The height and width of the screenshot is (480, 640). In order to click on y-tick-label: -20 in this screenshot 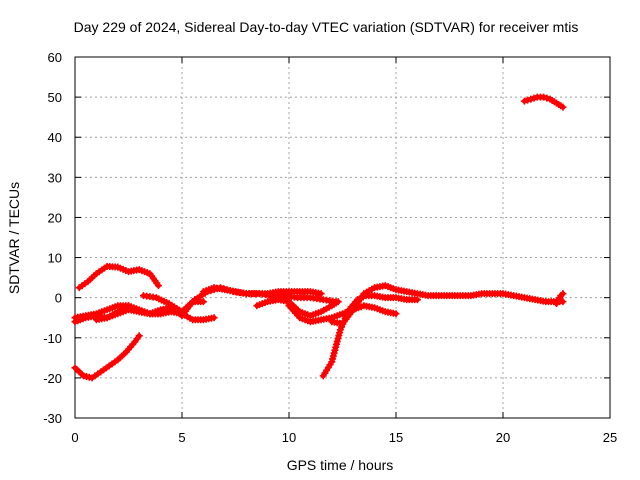, I will do `click(52, 378)`.